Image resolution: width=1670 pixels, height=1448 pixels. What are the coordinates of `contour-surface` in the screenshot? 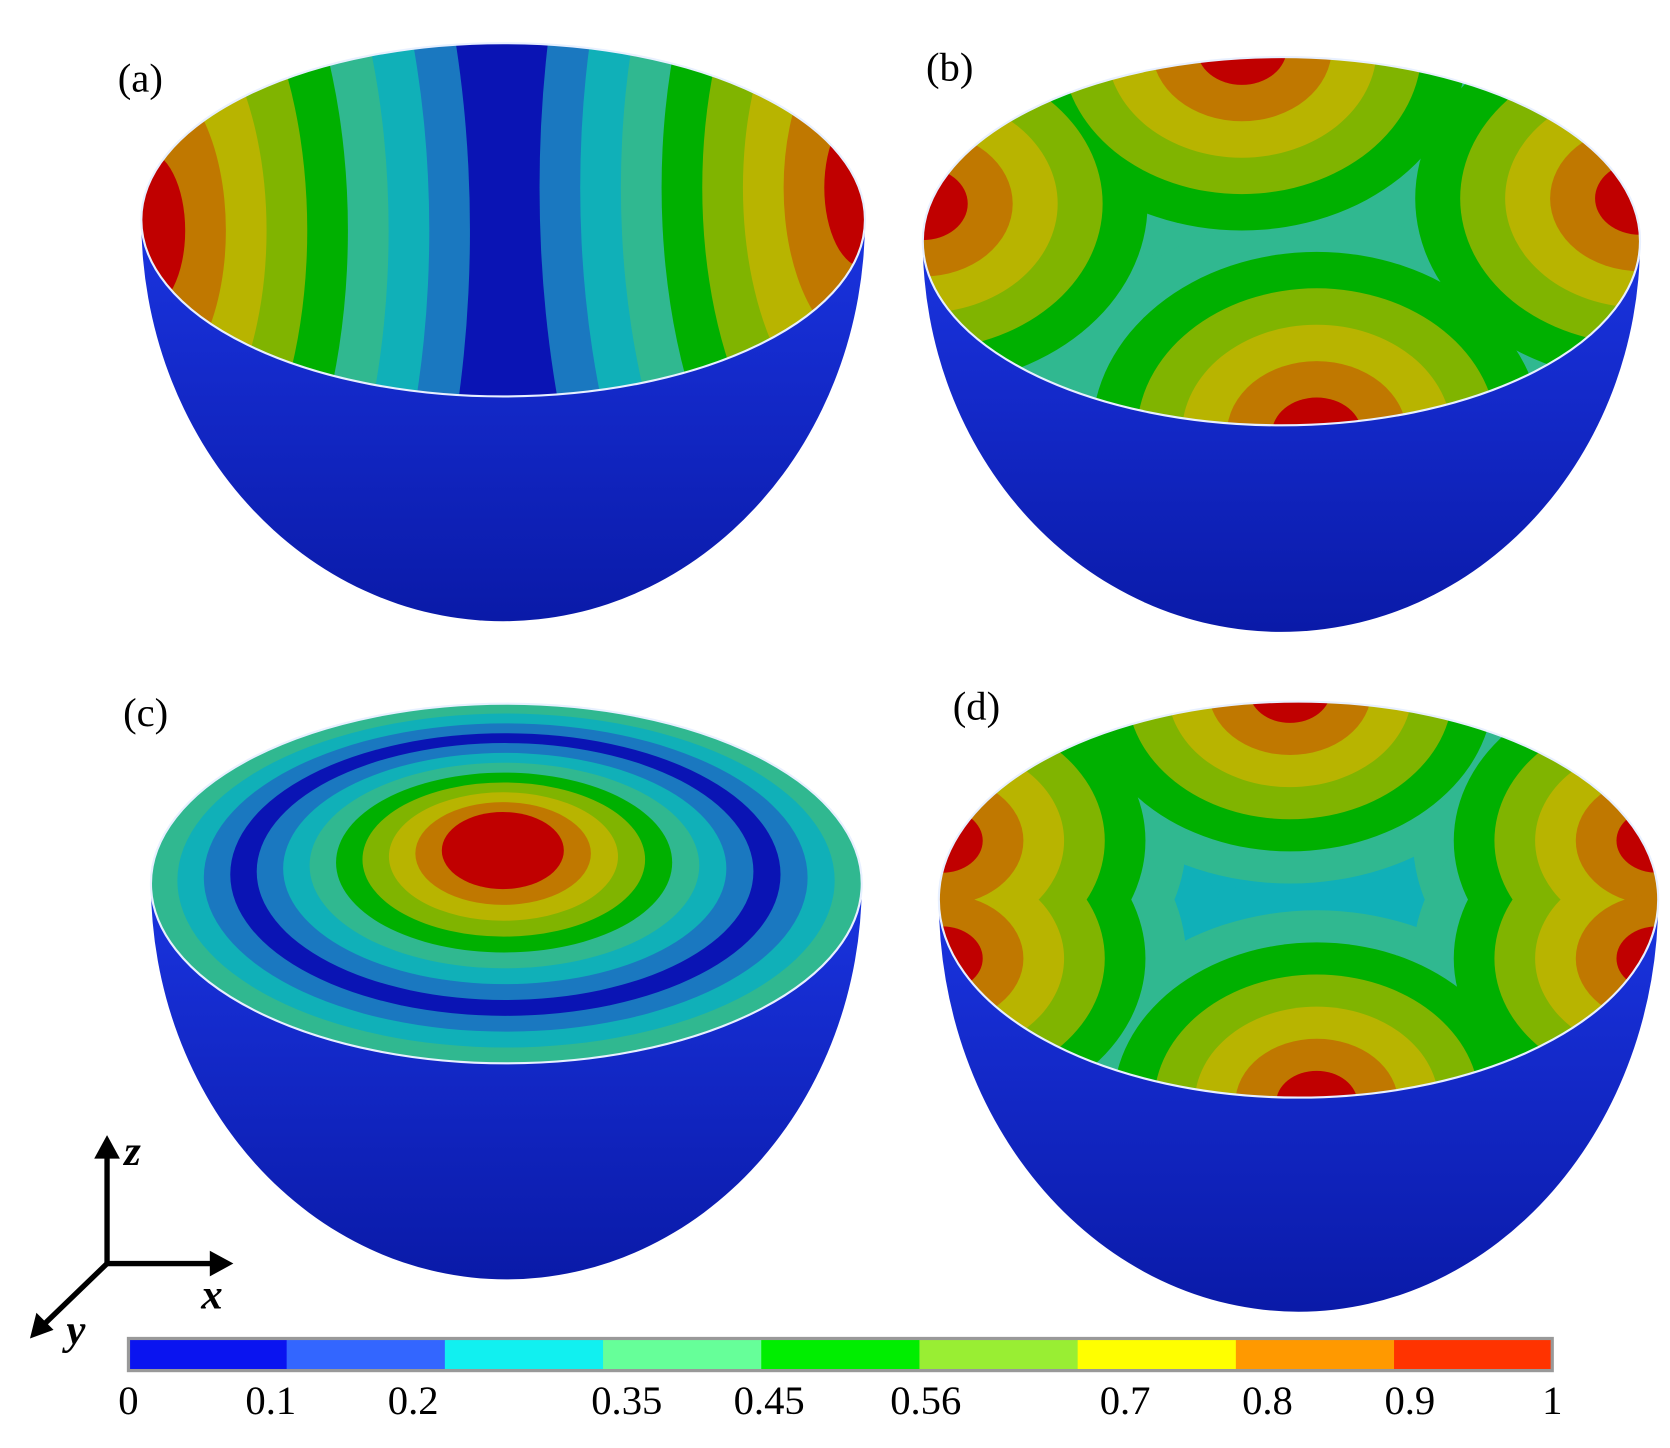 It's located at (506, 883).